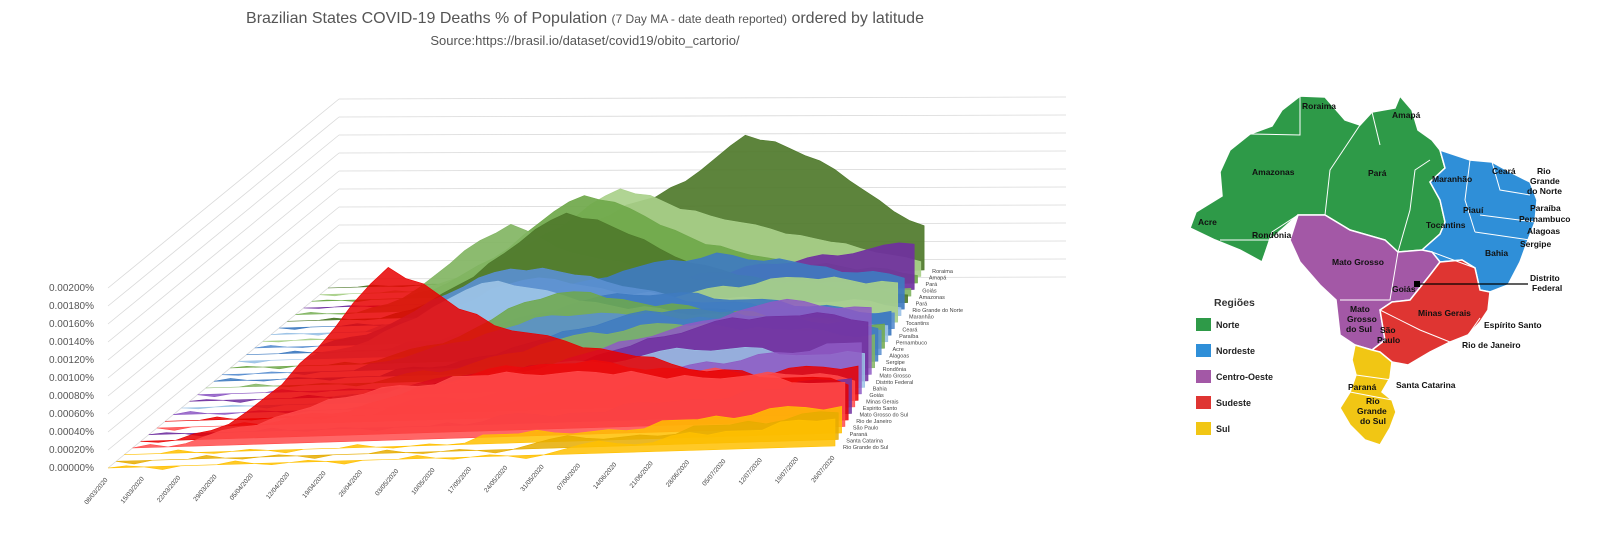 This screenshot has width=1600, height=555. Describe the element at coordinates (496, 479) in the screenshot. I see `x-tick-label: 24/05/2020` at that location.